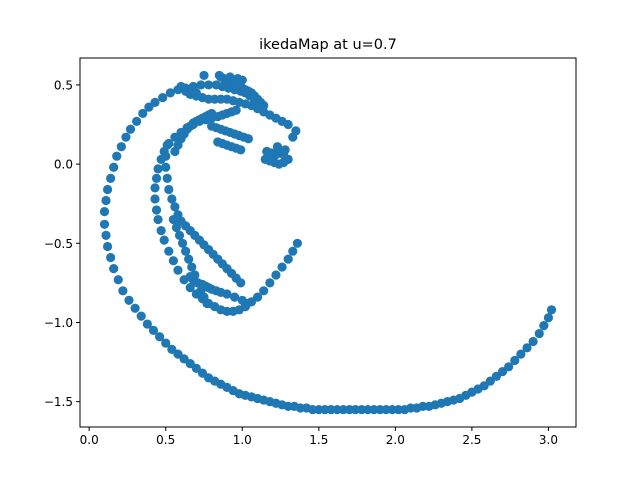  Describe the element at coordinates (63, 165) in the screenshot. I see `y-tick-label: 0.0` at that location.